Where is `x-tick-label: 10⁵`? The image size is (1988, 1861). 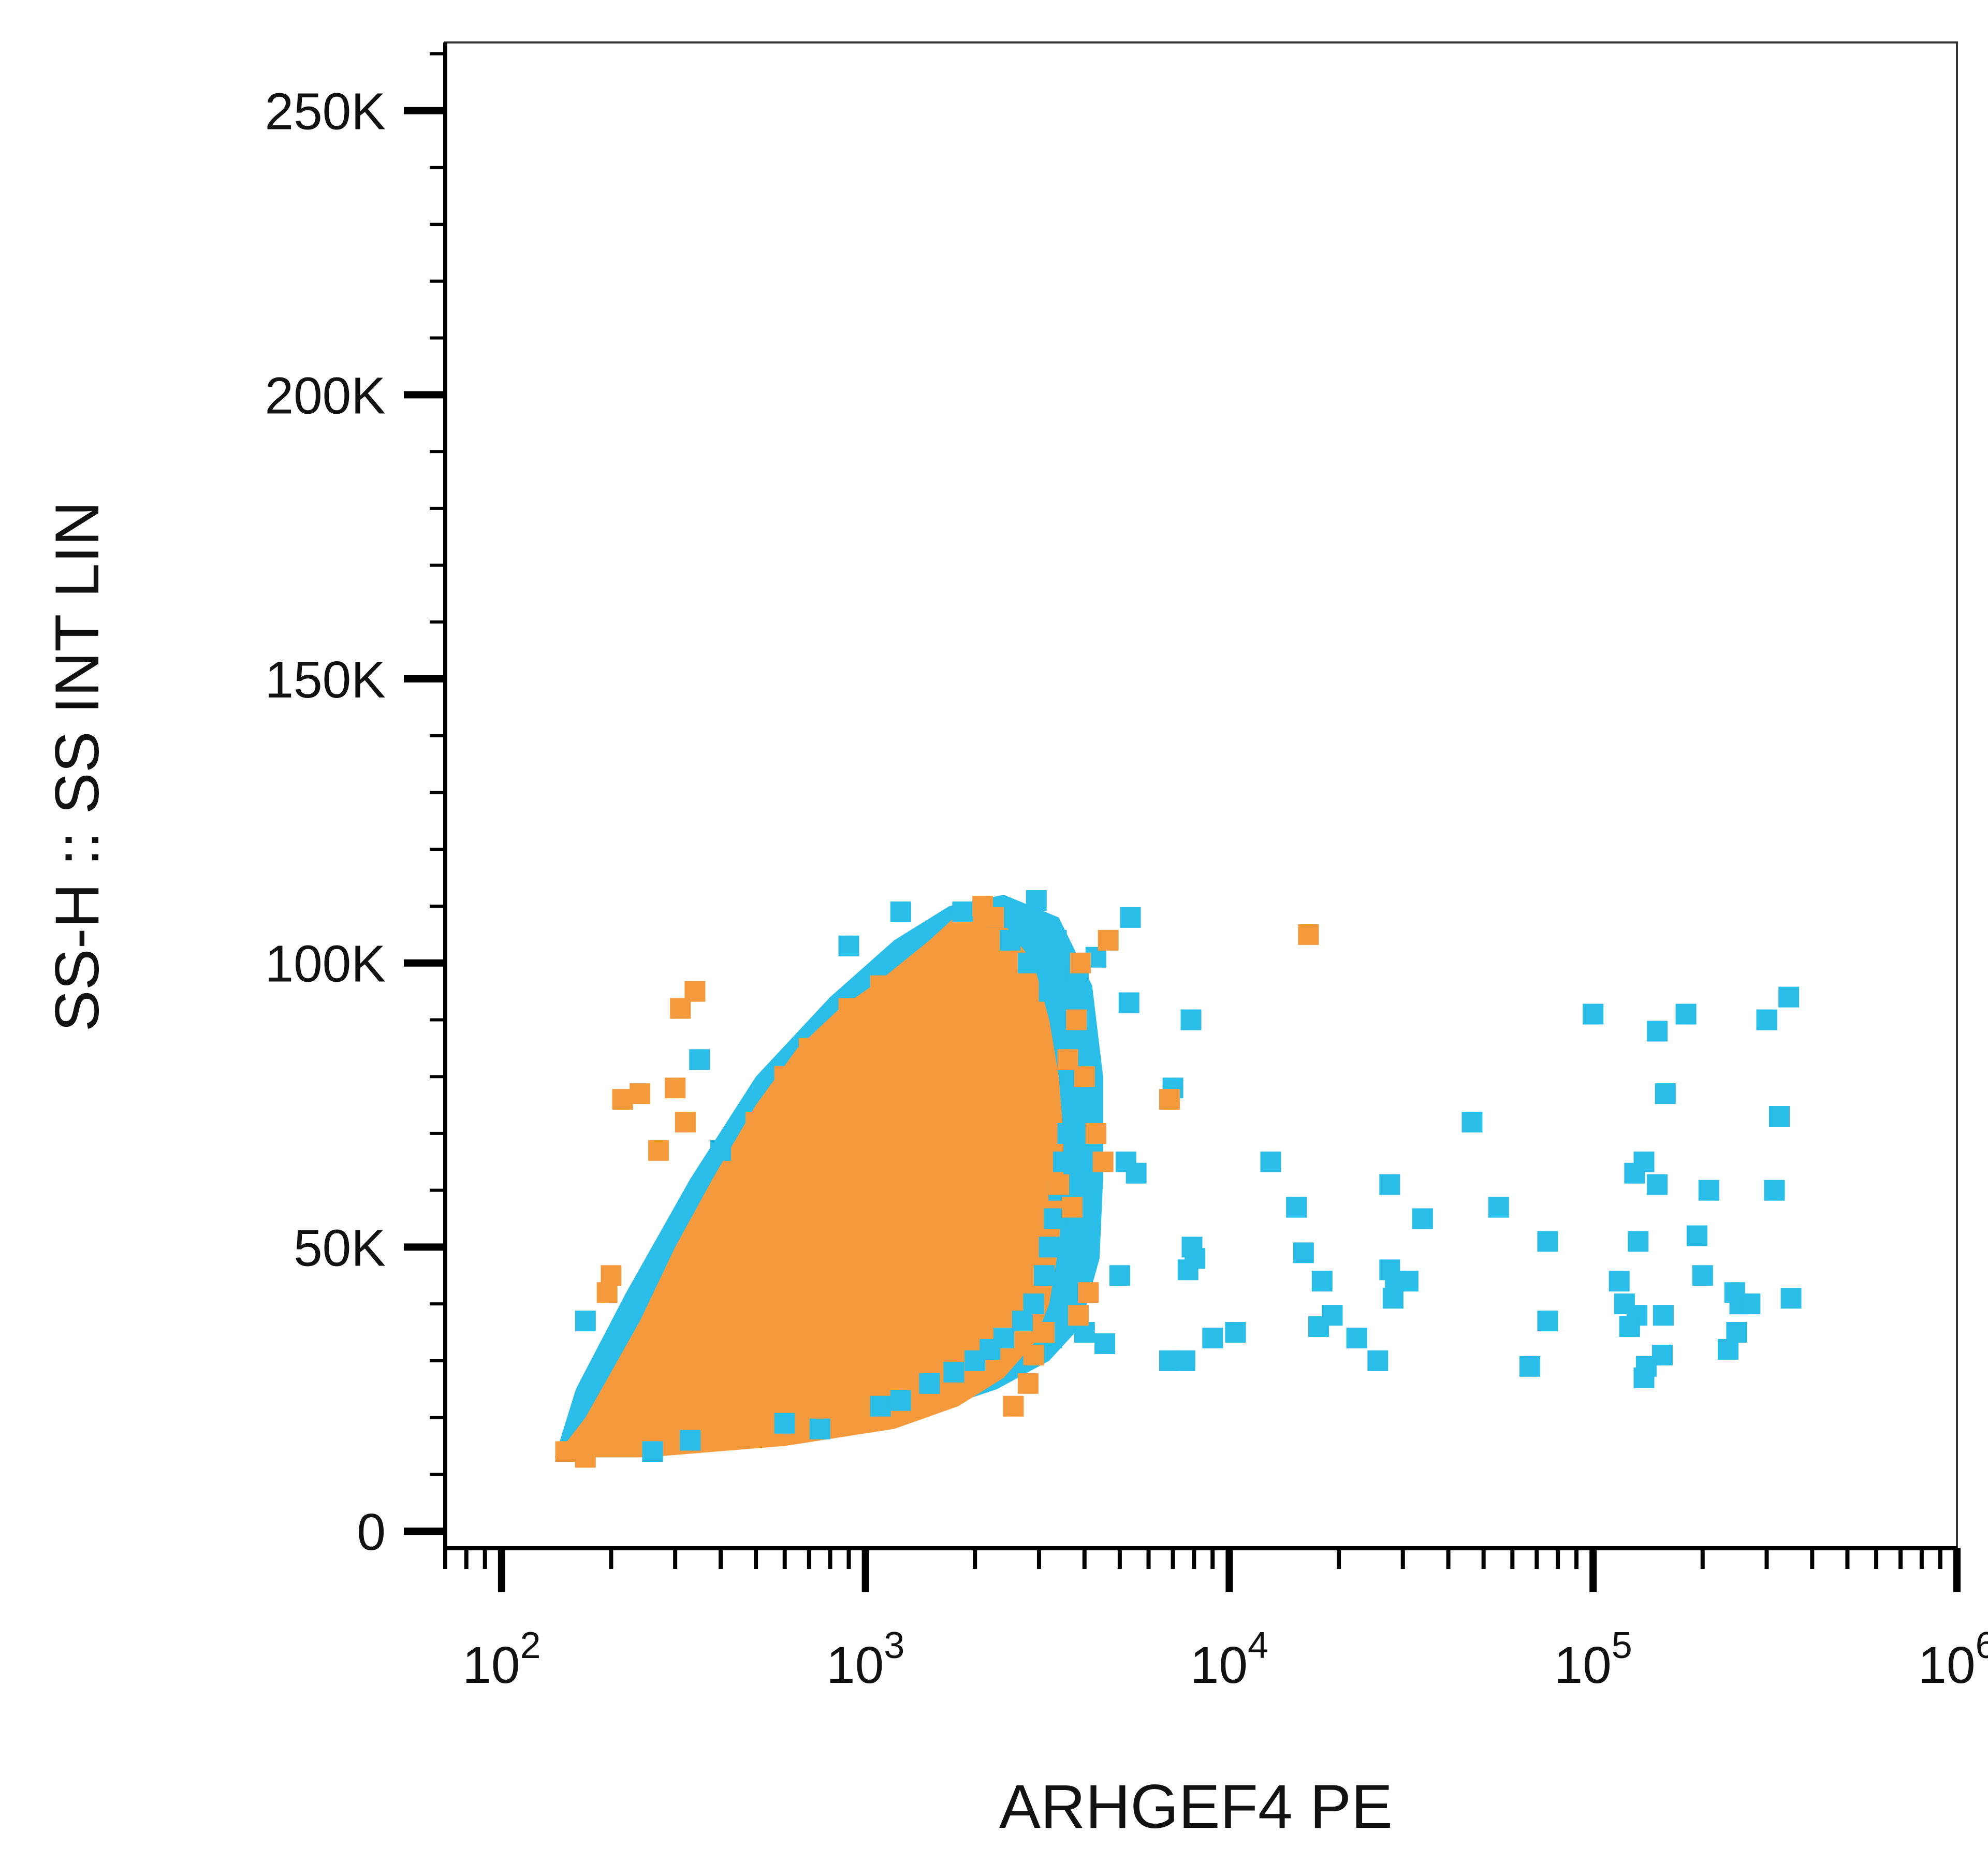 x-tick-label: 10⁵ is located at coordinates (1593, 1659).